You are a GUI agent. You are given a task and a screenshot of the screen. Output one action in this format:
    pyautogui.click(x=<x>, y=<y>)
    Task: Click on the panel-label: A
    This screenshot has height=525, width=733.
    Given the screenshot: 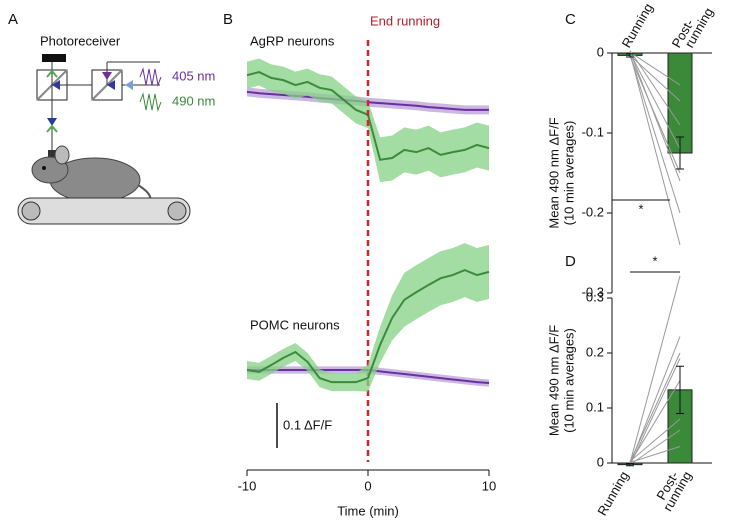 What is the action you would take?
    pyautogui.click(x=13, y=19)
    